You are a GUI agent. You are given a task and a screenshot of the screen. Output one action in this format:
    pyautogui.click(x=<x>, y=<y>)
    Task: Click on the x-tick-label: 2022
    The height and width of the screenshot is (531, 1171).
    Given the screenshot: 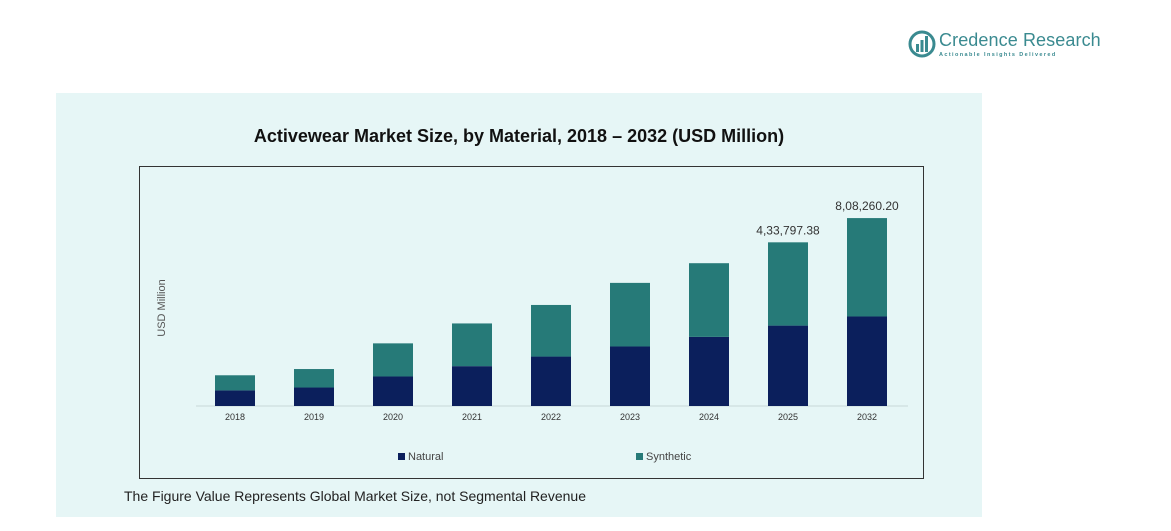 What is the action you would take?
    pyautogui.click(x=551, y=417)
    